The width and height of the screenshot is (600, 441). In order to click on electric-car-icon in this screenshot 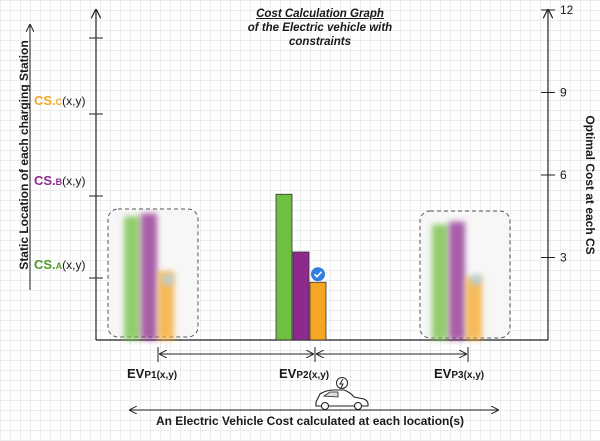, I will do `click(342, 394)`.